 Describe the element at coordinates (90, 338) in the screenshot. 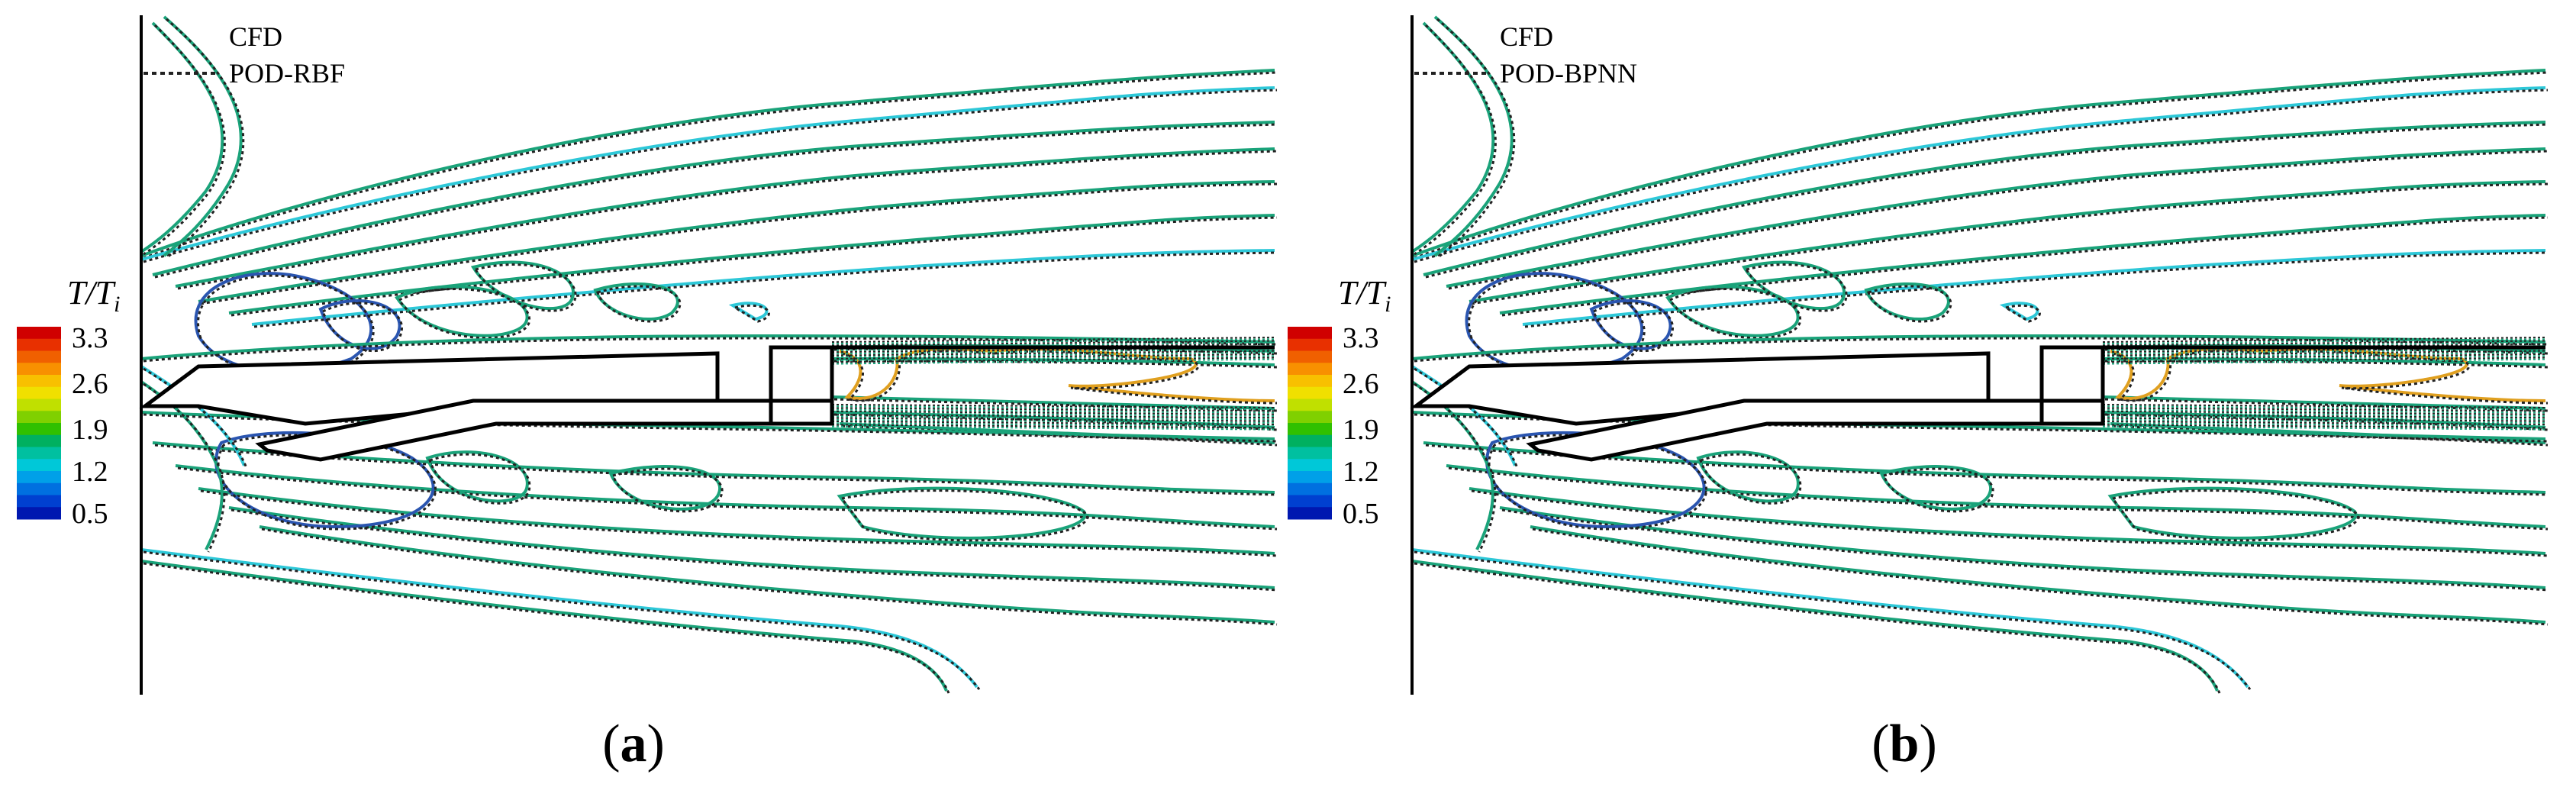

I see `colorbar-tick-label: 3.3` at that location.